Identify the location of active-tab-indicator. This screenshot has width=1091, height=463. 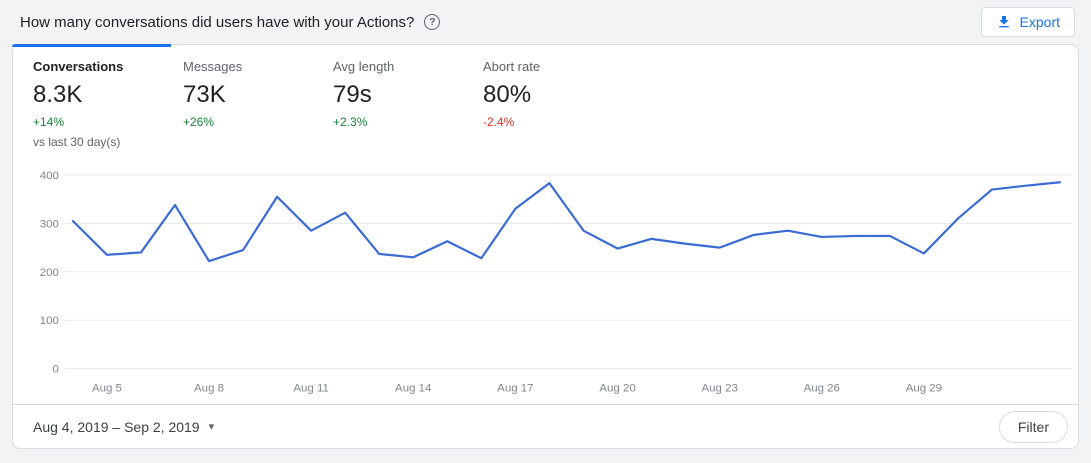
(91, 45).